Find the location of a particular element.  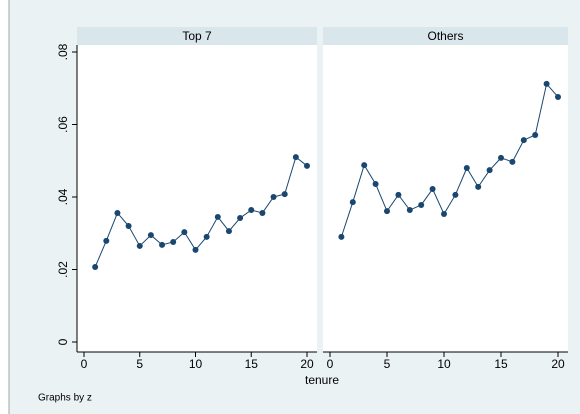

panel-title: Others is located at coordinates (445, 36).